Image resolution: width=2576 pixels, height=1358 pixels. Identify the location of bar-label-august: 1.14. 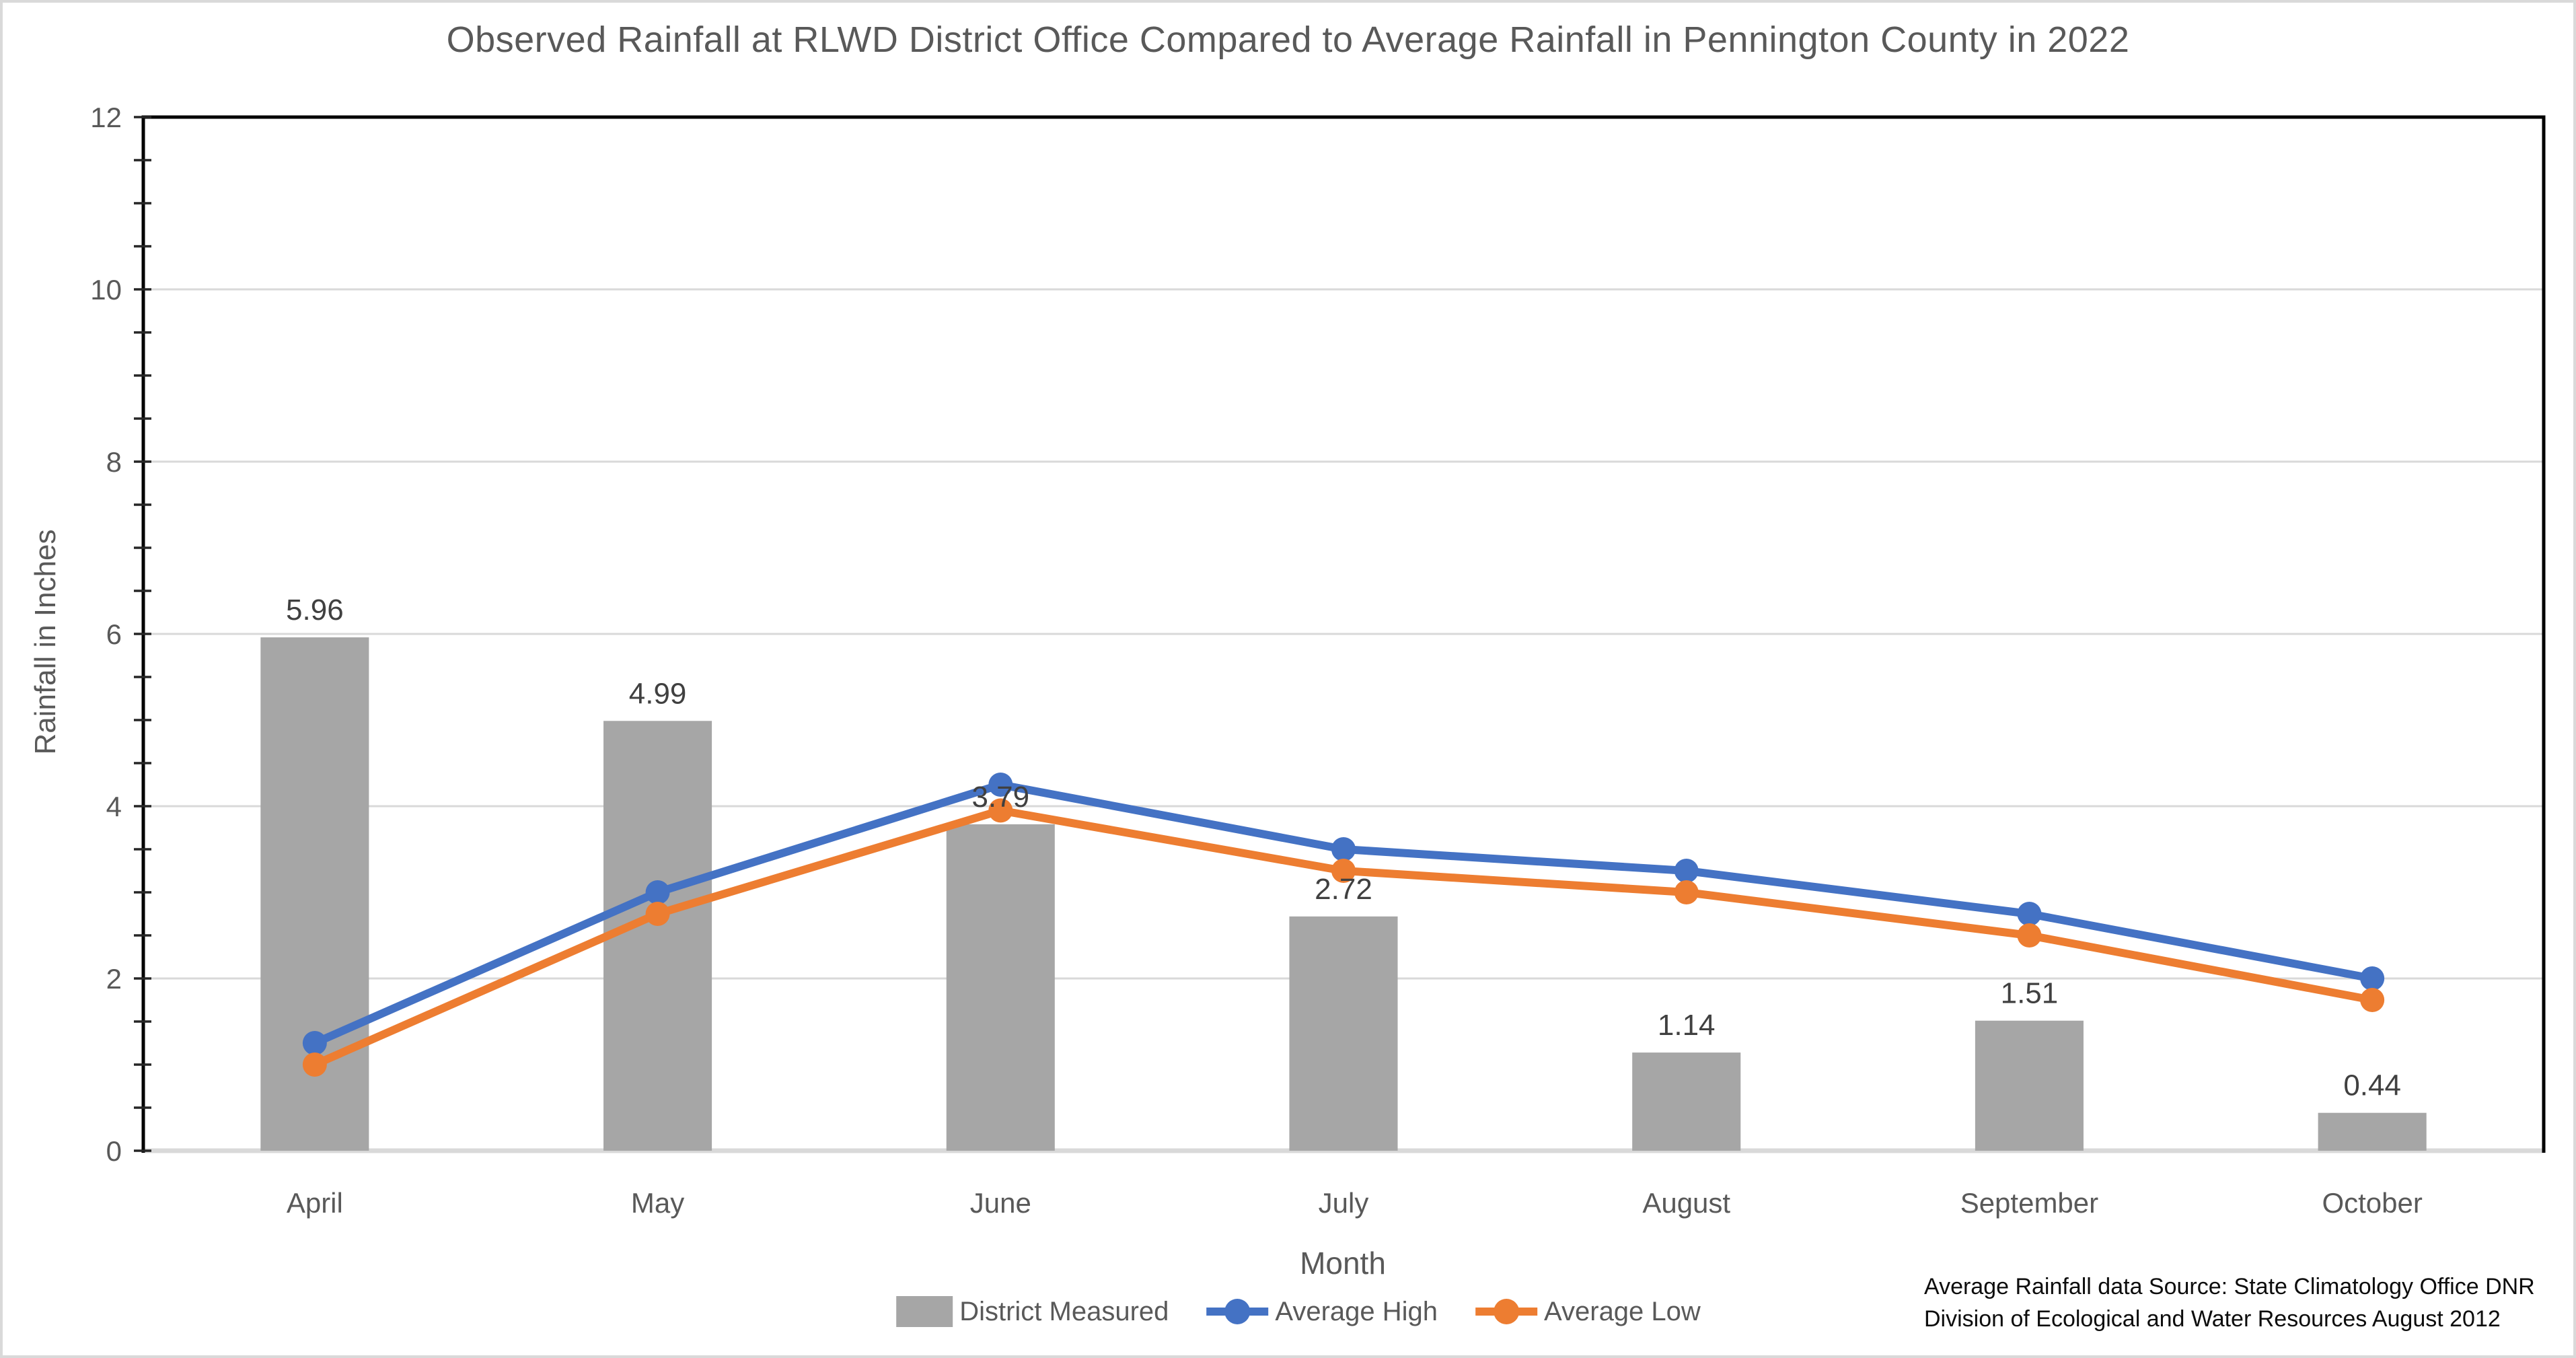
(1687, 1025).